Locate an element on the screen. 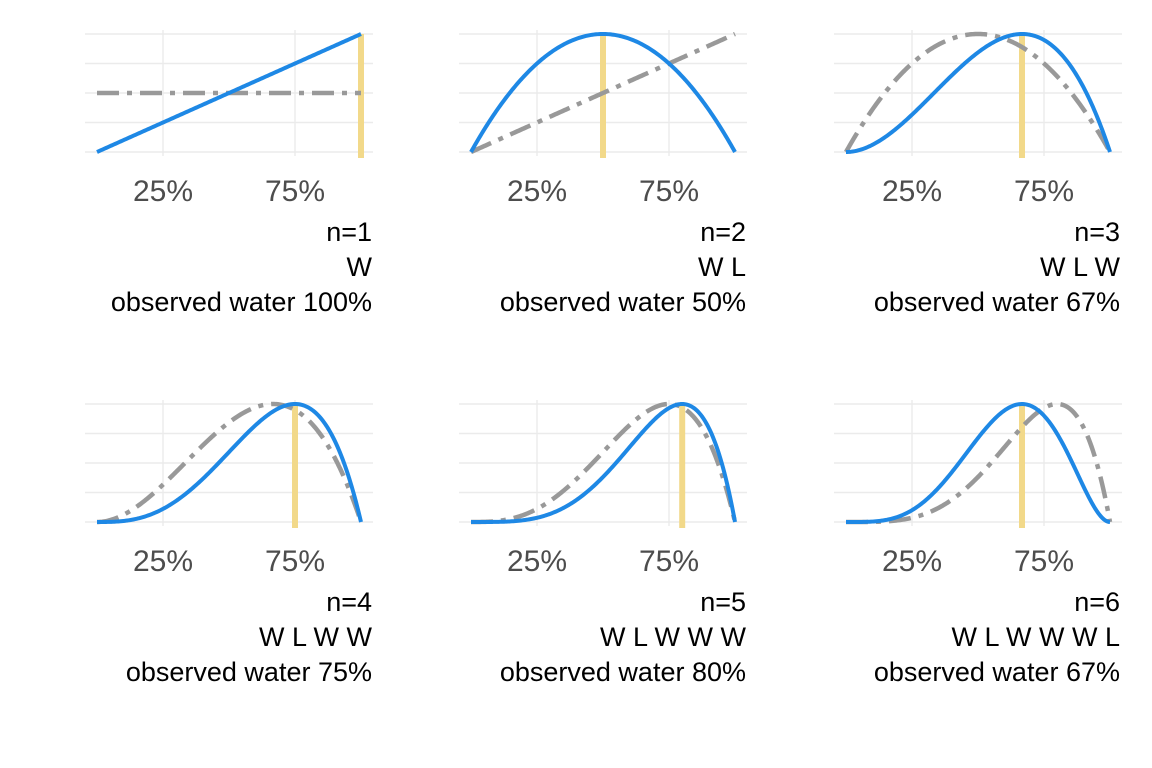  panel-observed-label: observed water 100% is located at coordinates (241, 302).